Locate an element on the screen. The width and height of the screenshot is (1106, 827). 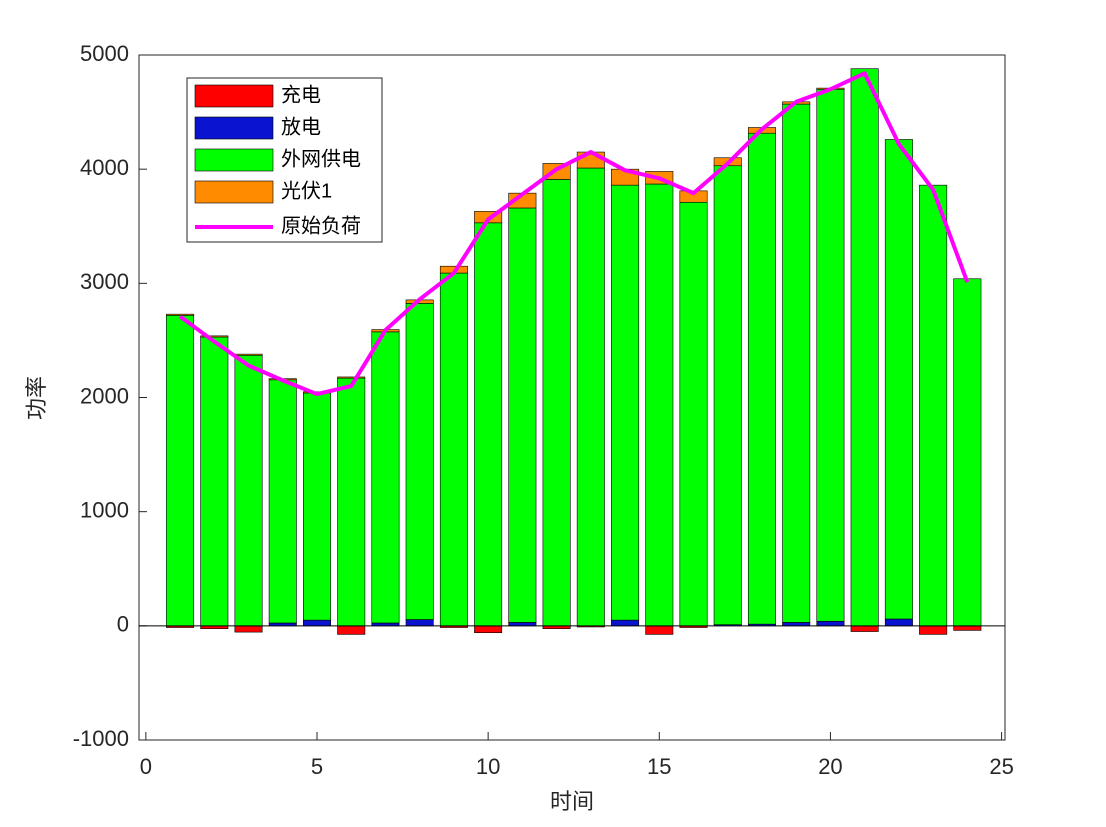
x-tick-label: 0 is located at coordinates (146, 766).